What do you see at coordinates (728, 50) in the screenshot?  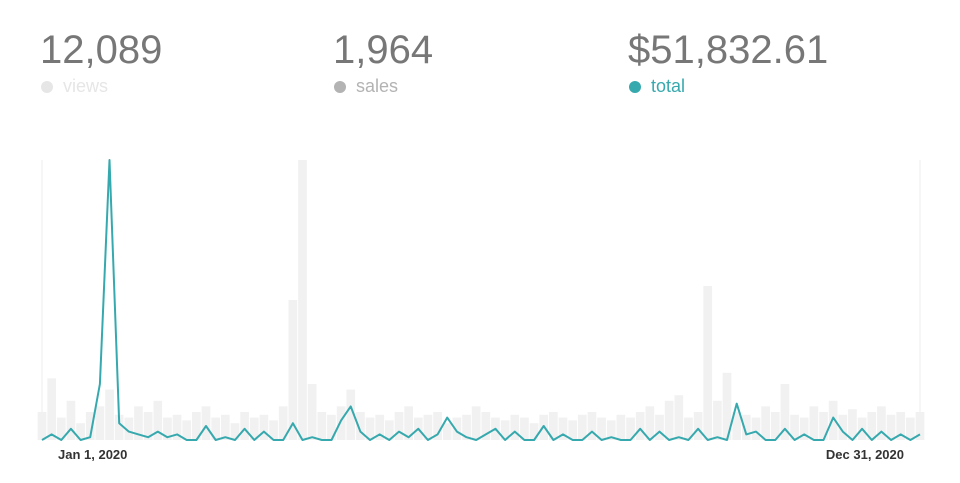 I see `stat-value: $51,832.61` at bounding box center [728, 50].